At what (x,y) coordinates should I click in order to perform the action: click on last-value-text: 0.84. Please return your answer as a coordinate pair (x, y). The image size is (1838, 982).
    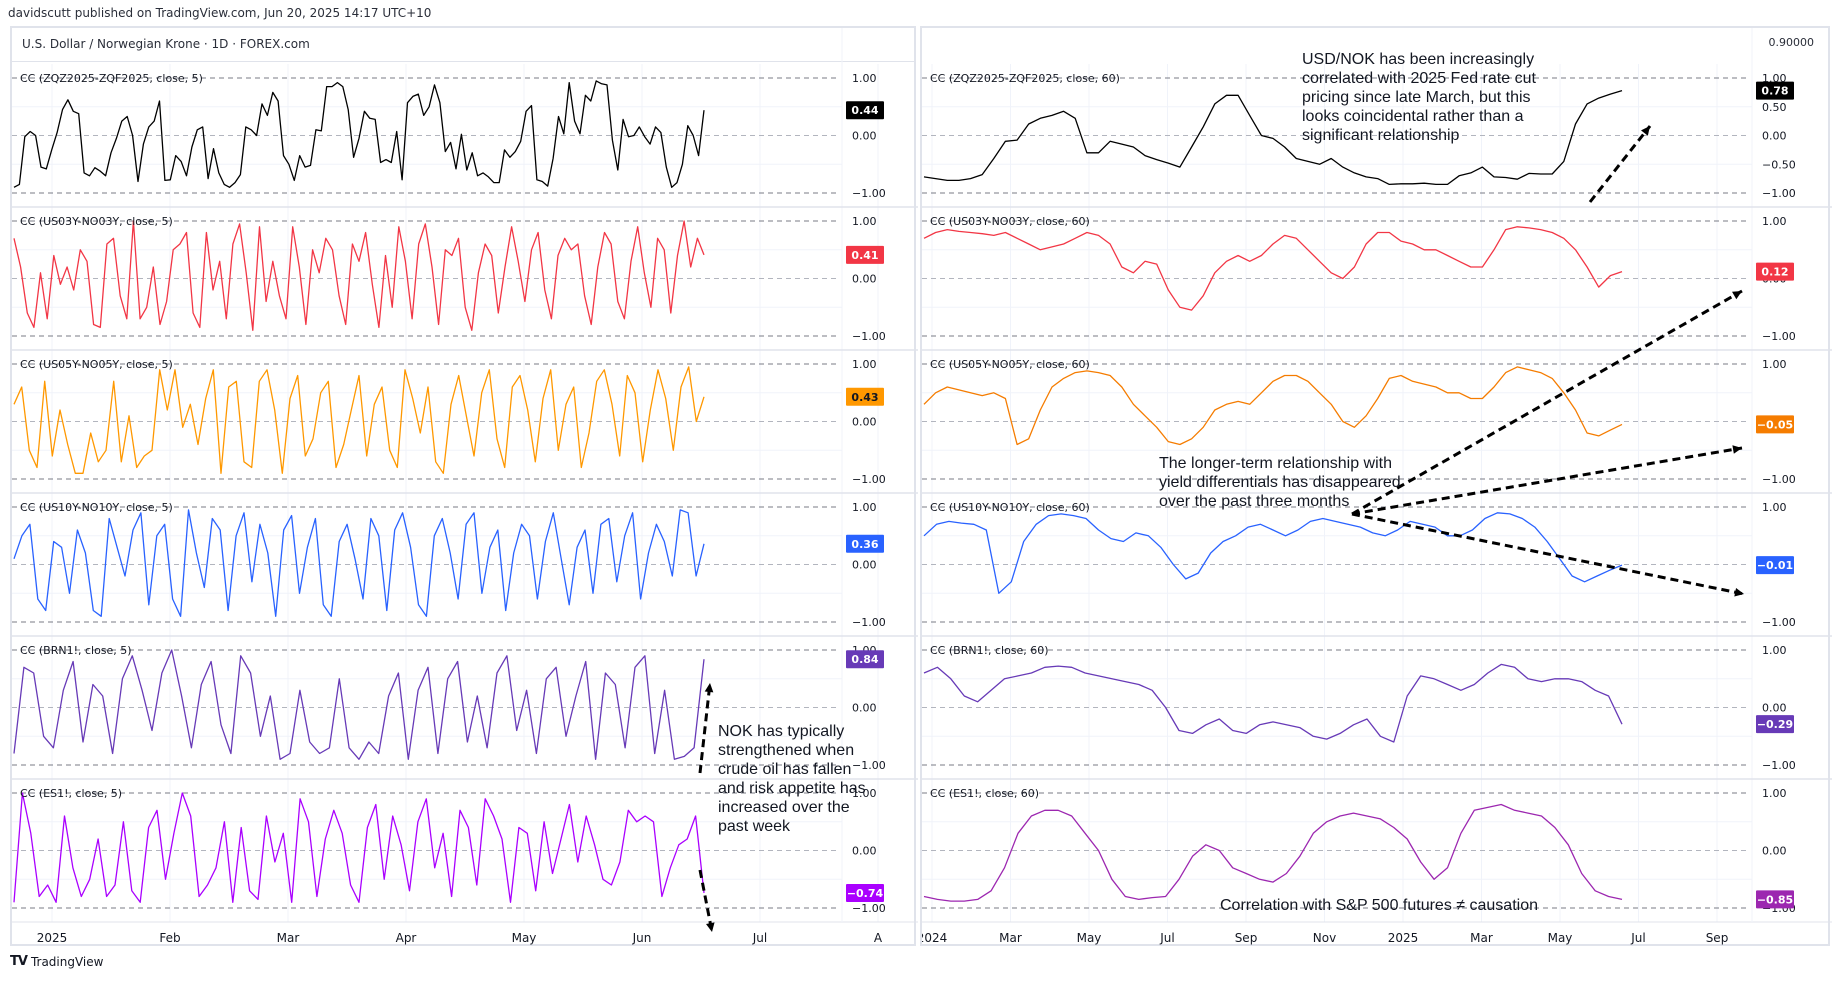
    Looking at the image, I should click on (864, 659).